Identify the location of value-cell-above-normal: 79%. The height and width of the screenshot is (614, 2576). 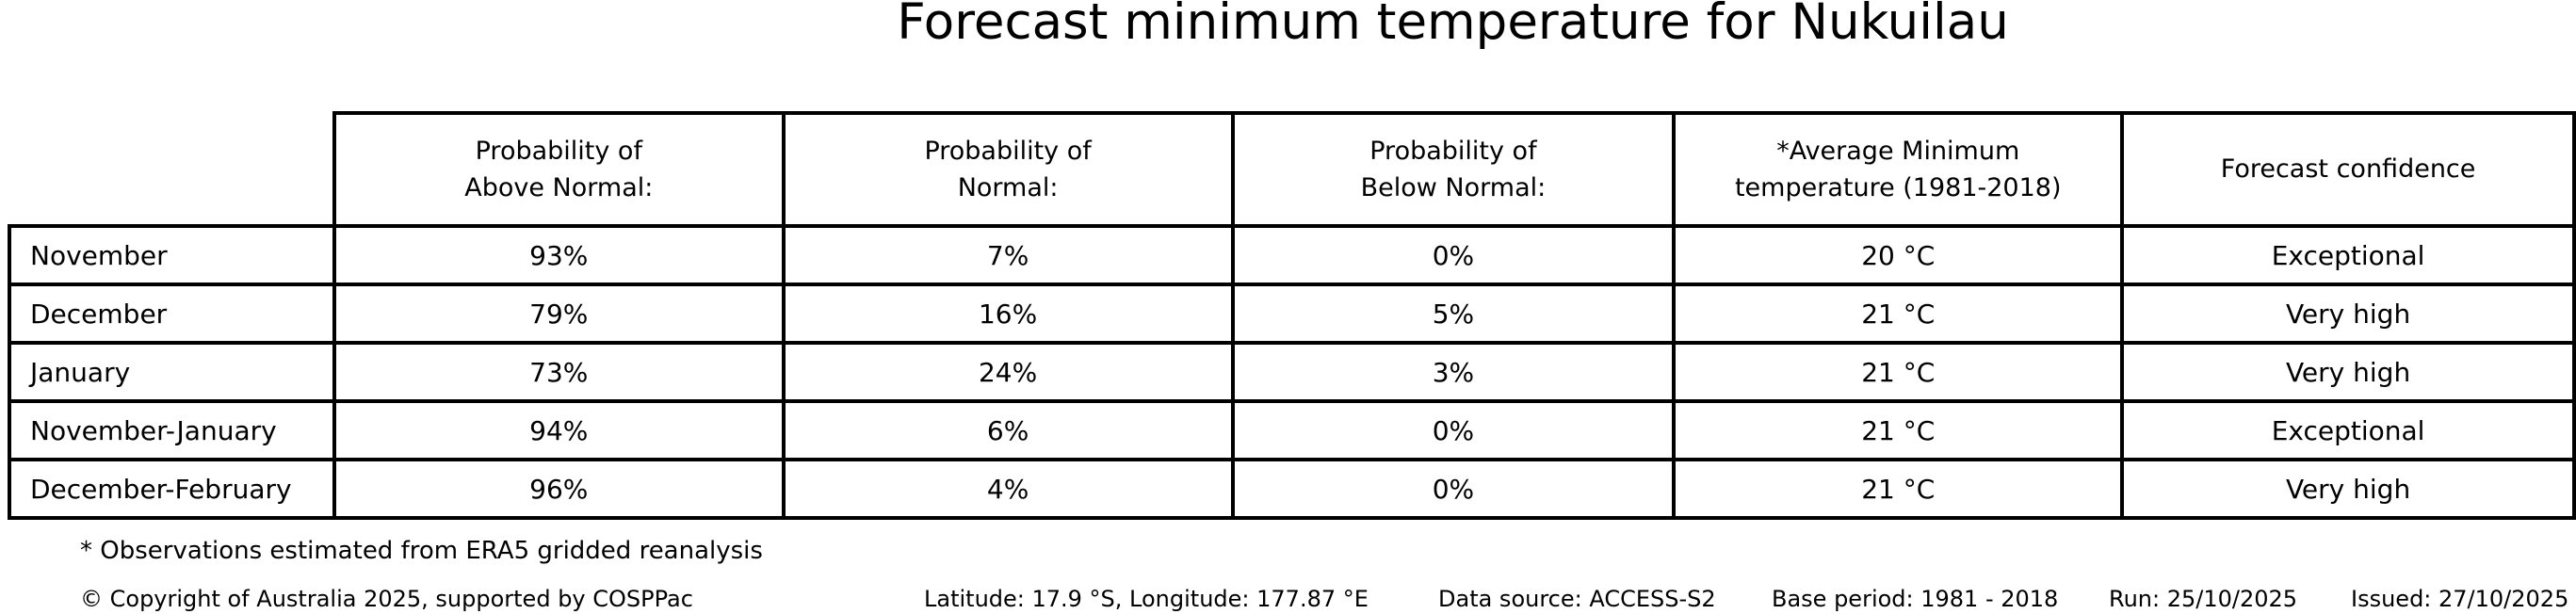
(559, 314).